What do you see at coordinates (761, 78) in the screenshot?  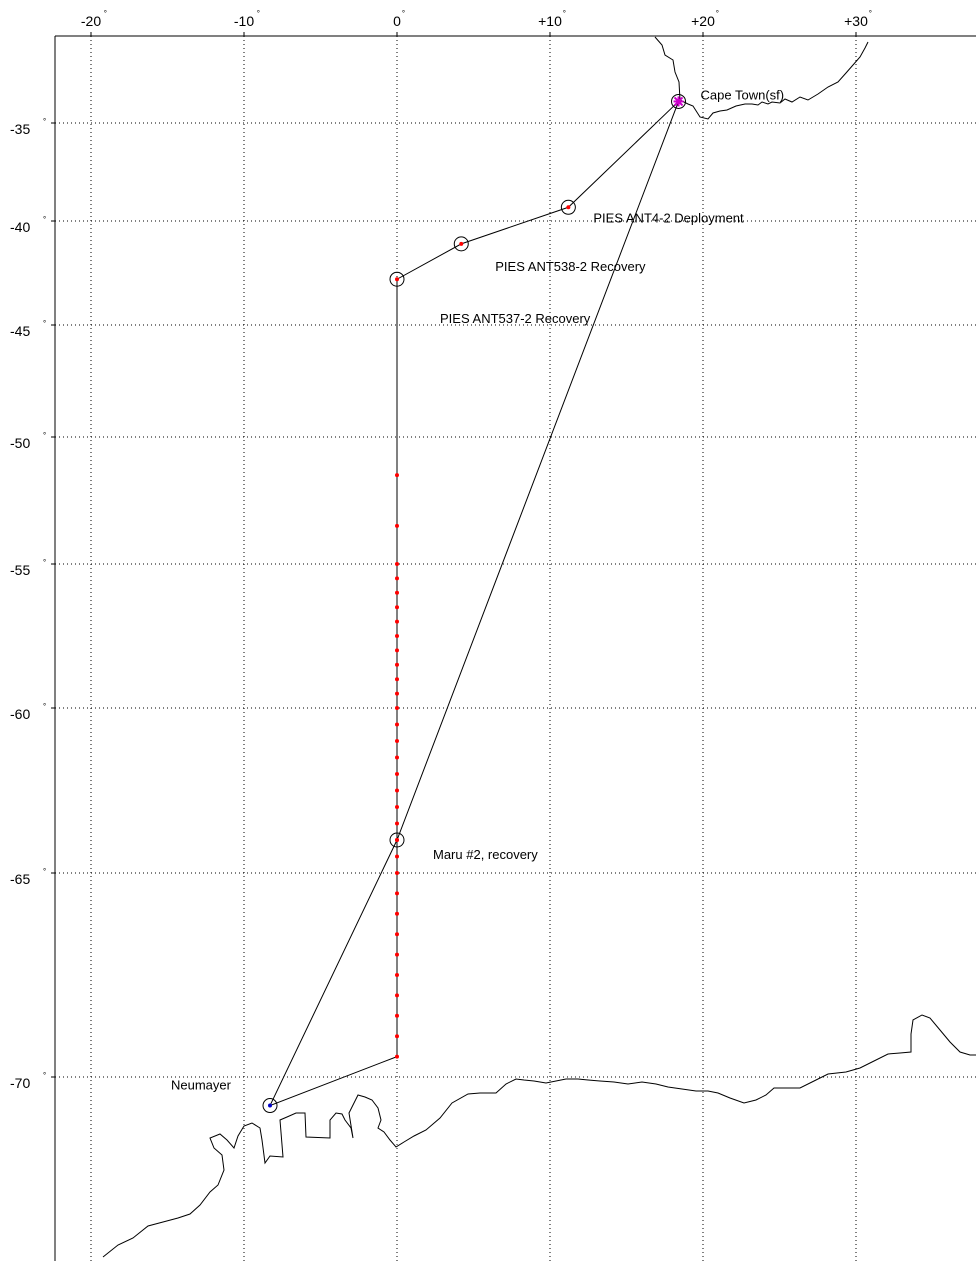 I see `africa-coastline` at bounding box center [761, 78].